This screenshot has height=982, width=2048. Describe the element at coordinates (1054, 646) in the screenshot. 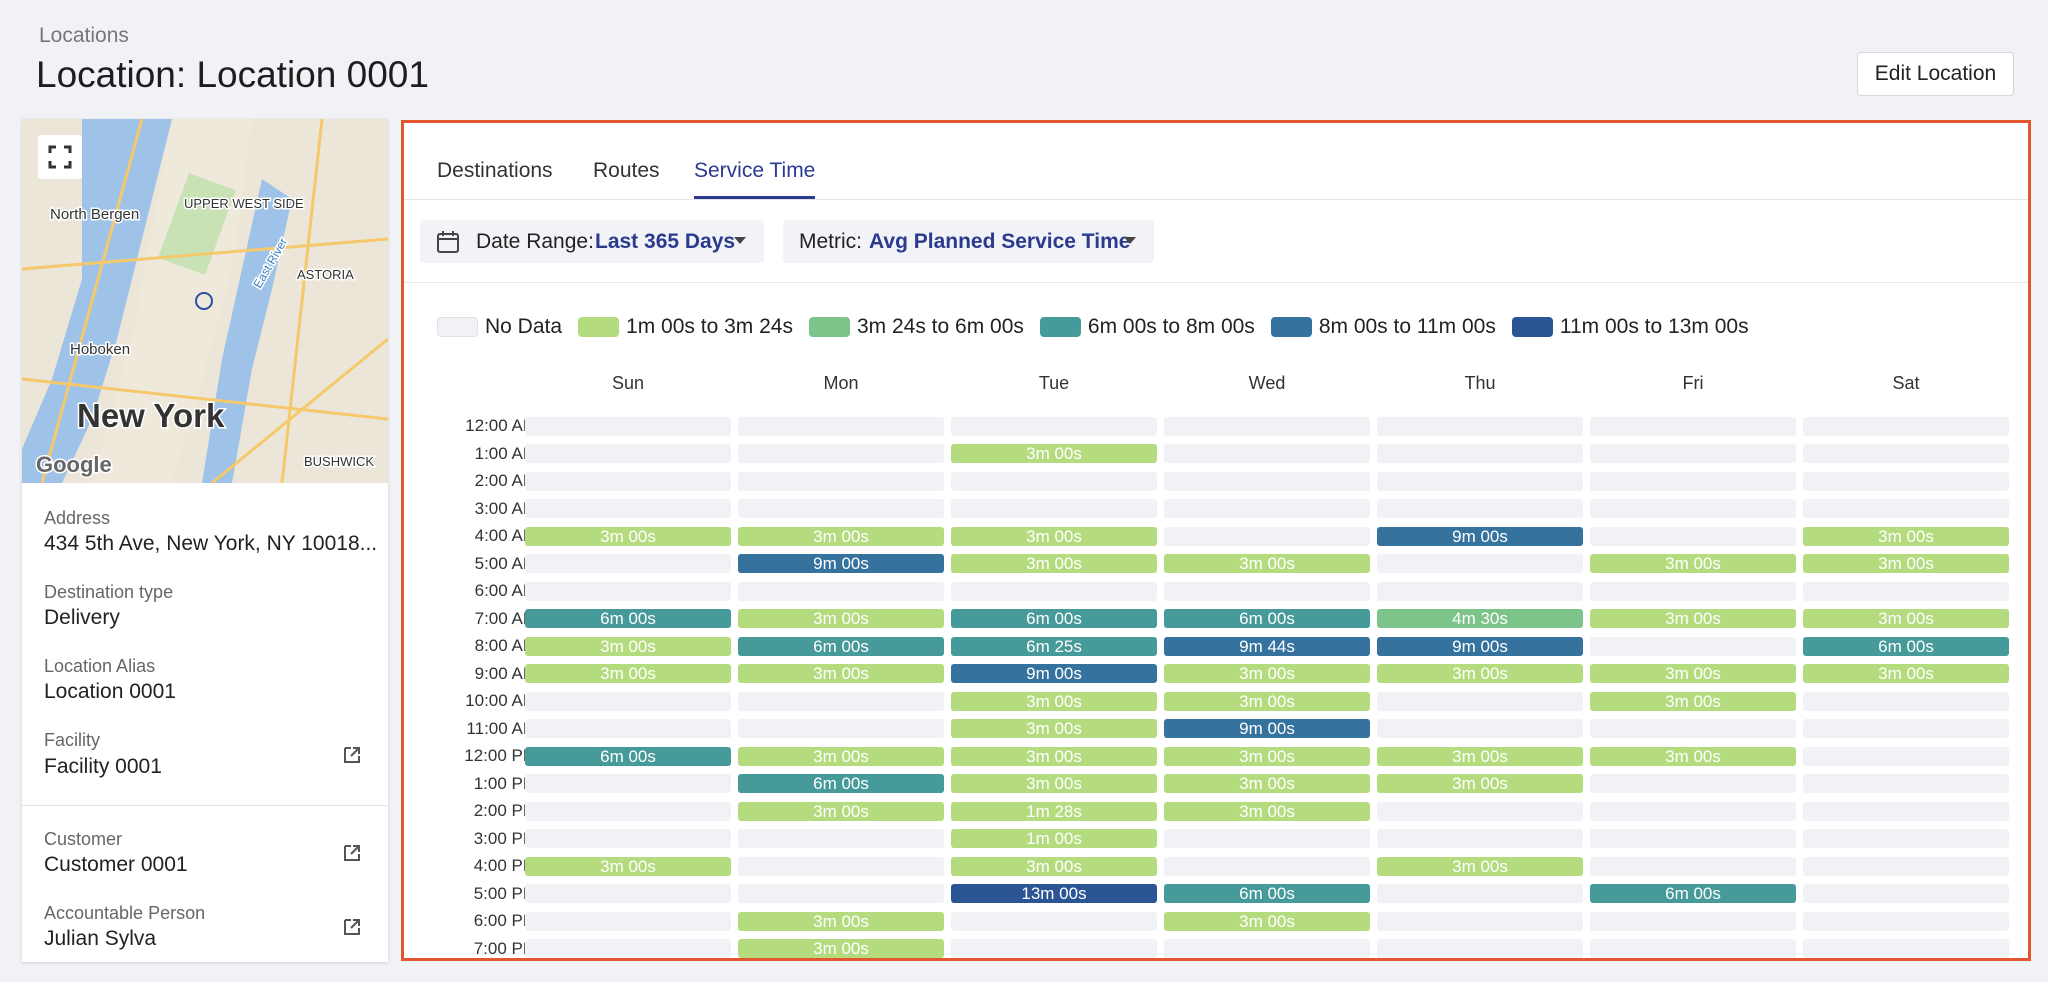

I see `heat-cell: 6m 25s` at that location.